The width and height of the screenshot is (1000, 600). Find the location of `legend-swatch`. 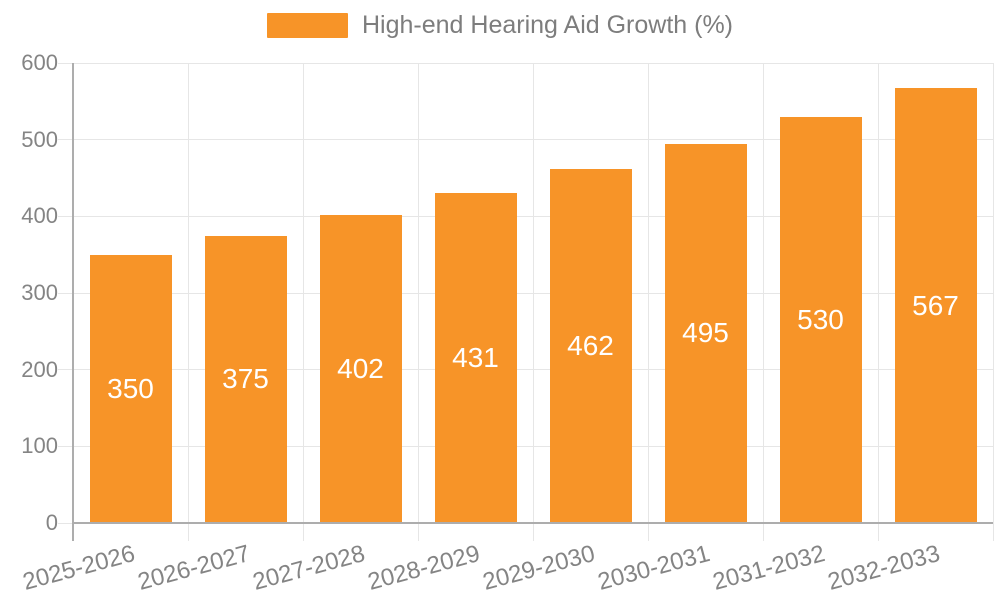

legend-swatch is located at coordinates (307, 25).